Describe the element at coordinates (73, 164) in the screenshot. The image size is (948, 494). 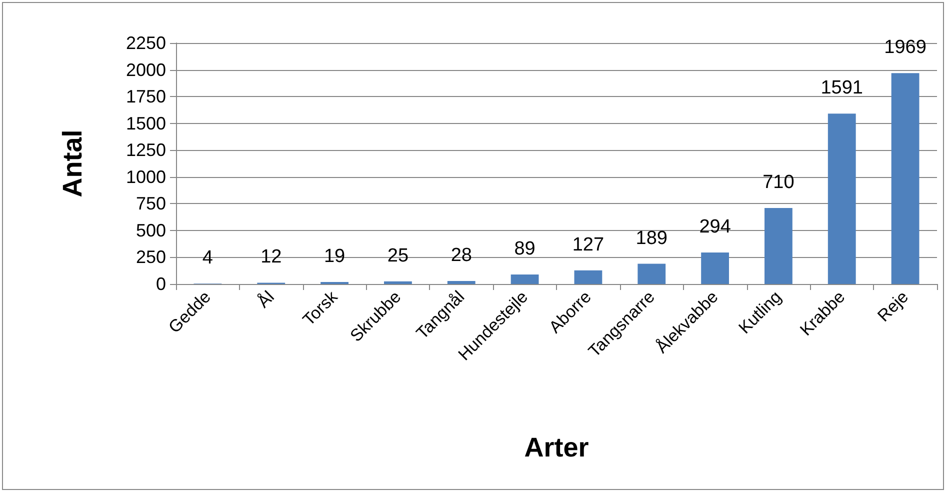
I see `y-axis-title: Antal` at that location.